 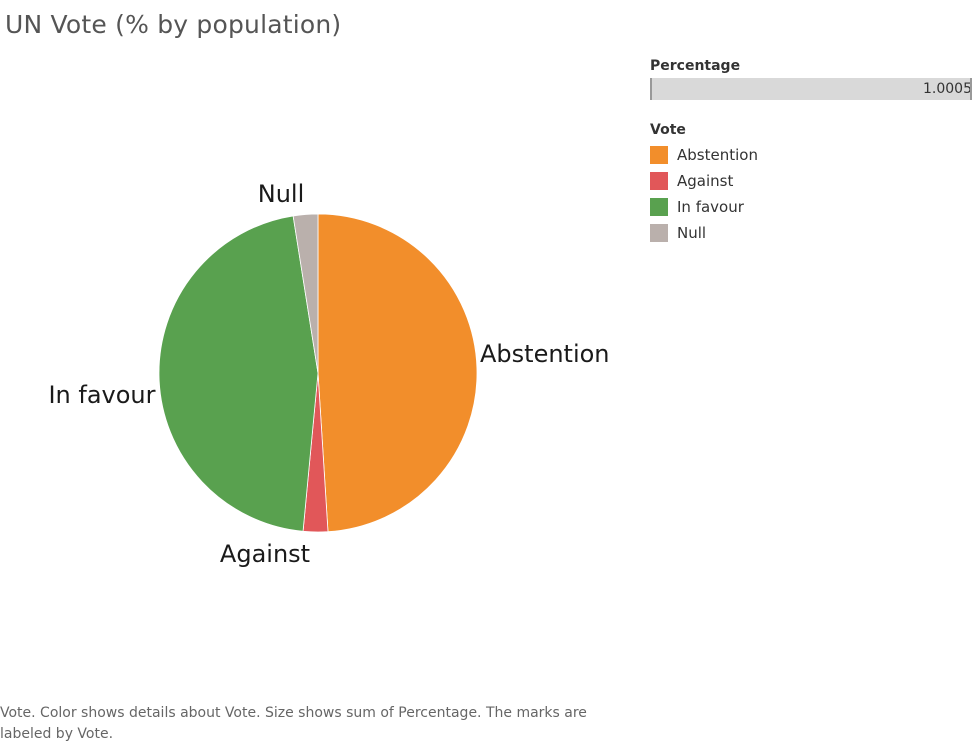 I want to click on legend-item-in-favour: In favour, so click(x=815, y=207).